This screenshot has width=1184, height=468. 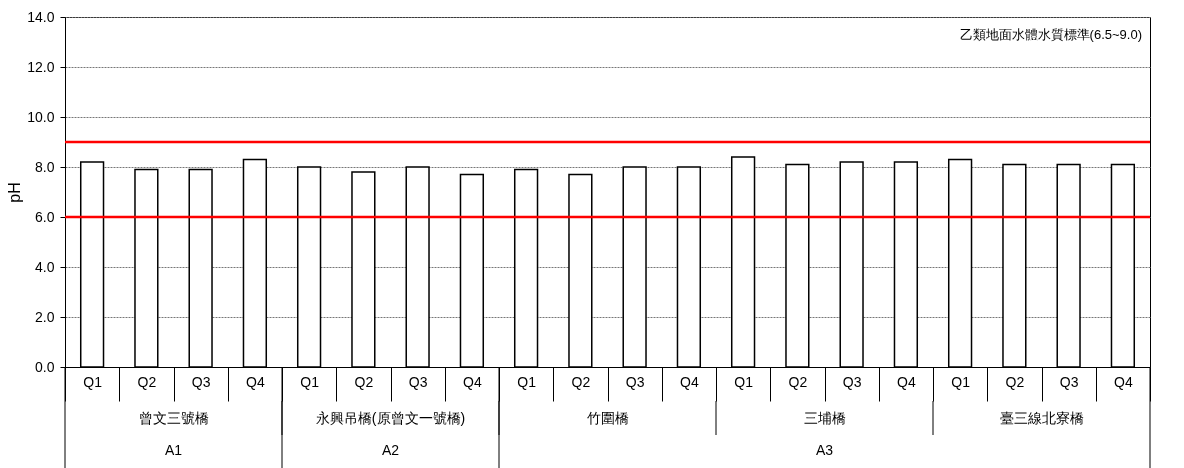 I want to click on text: A3, so click(x=824, y=450).